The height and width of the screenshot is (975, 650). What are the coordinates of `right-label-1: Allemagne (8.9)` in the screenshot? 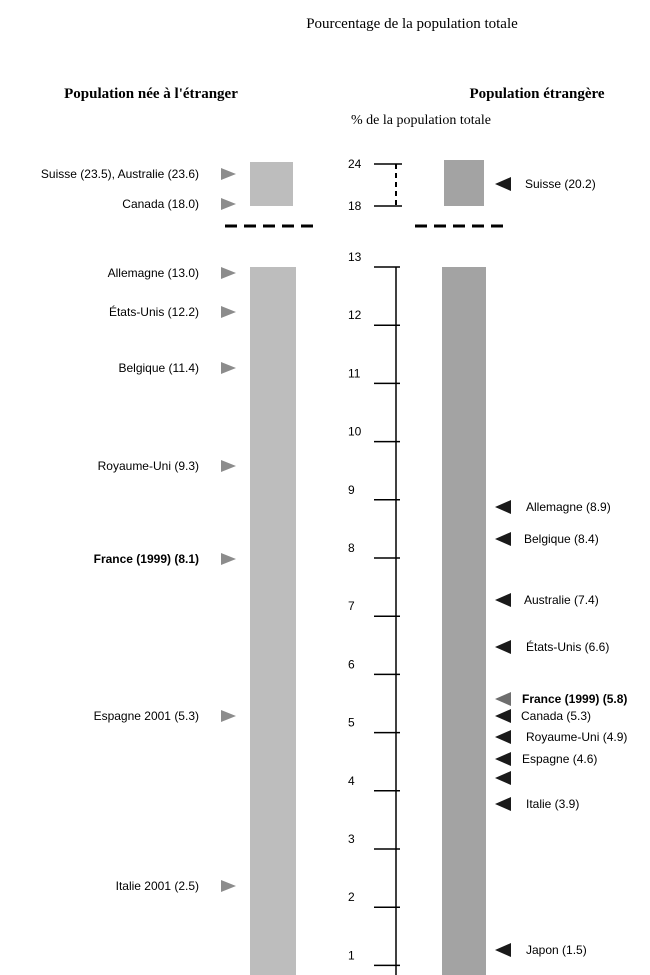 It's located at (568, 507).